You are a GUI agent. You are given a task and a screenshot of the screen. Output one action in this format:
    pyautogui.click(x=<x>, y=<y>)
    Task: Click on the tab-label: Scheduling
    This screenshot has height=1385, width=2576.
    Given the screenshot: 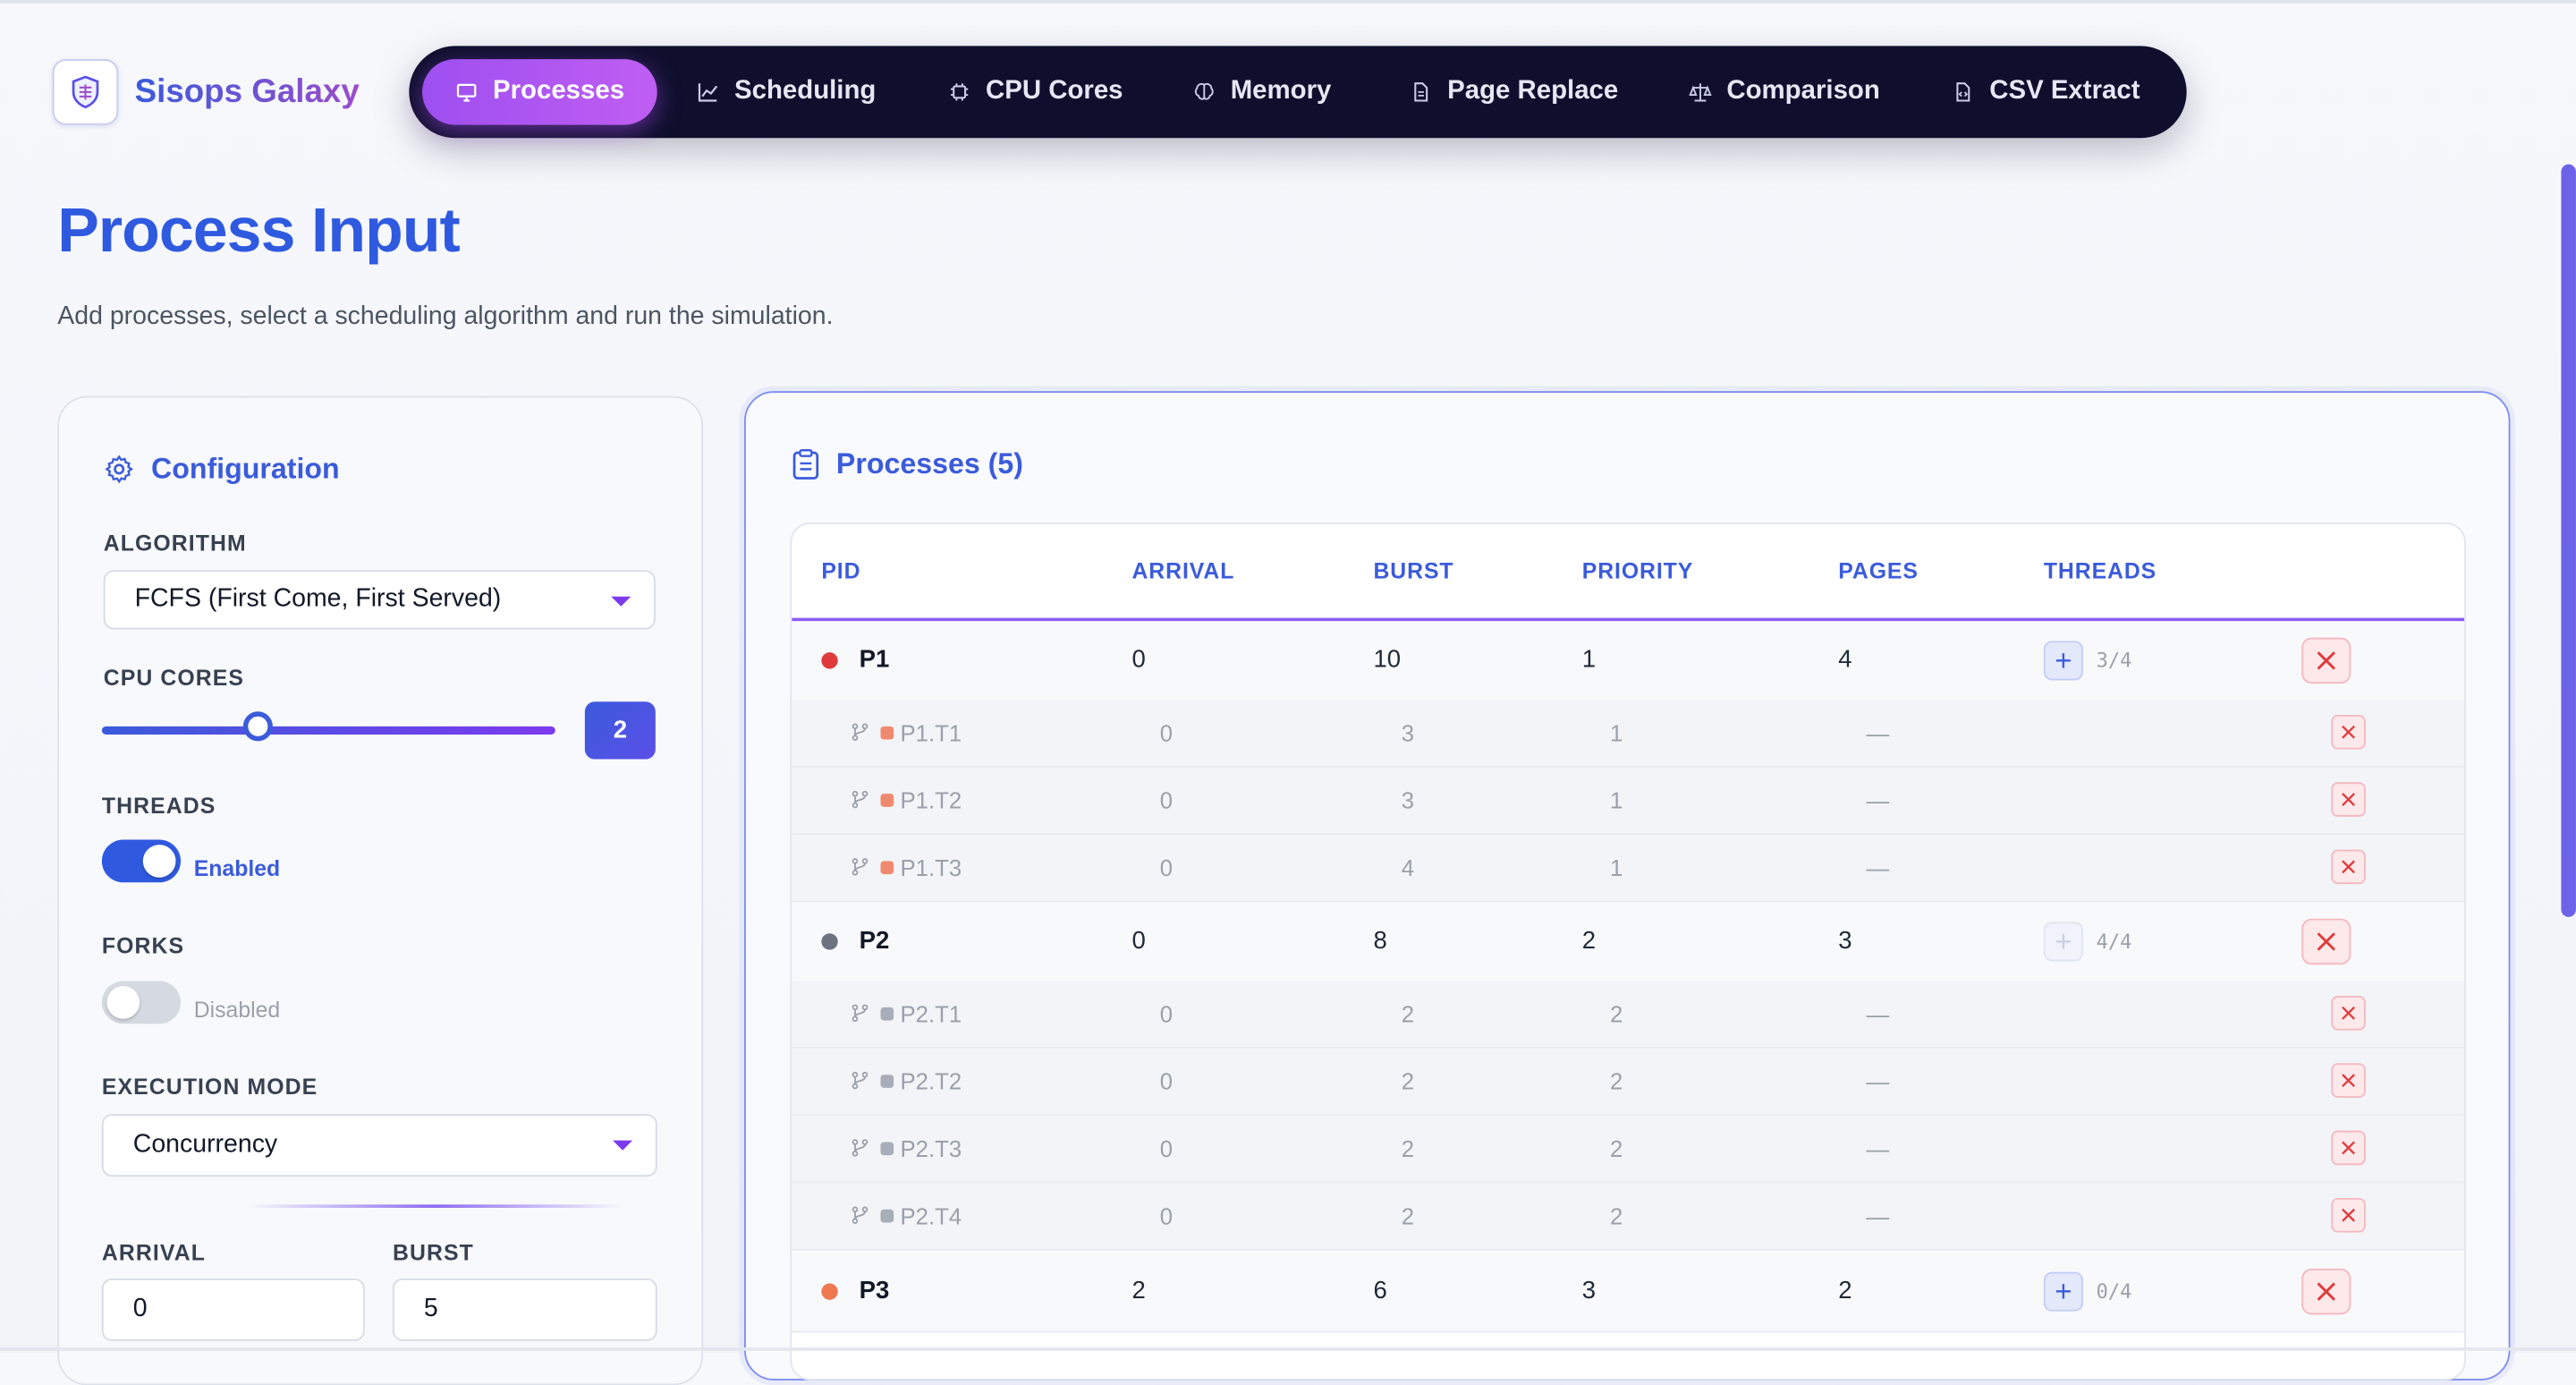 What is the action you would take?
    pyautogui.click(x=805, y=91)
    